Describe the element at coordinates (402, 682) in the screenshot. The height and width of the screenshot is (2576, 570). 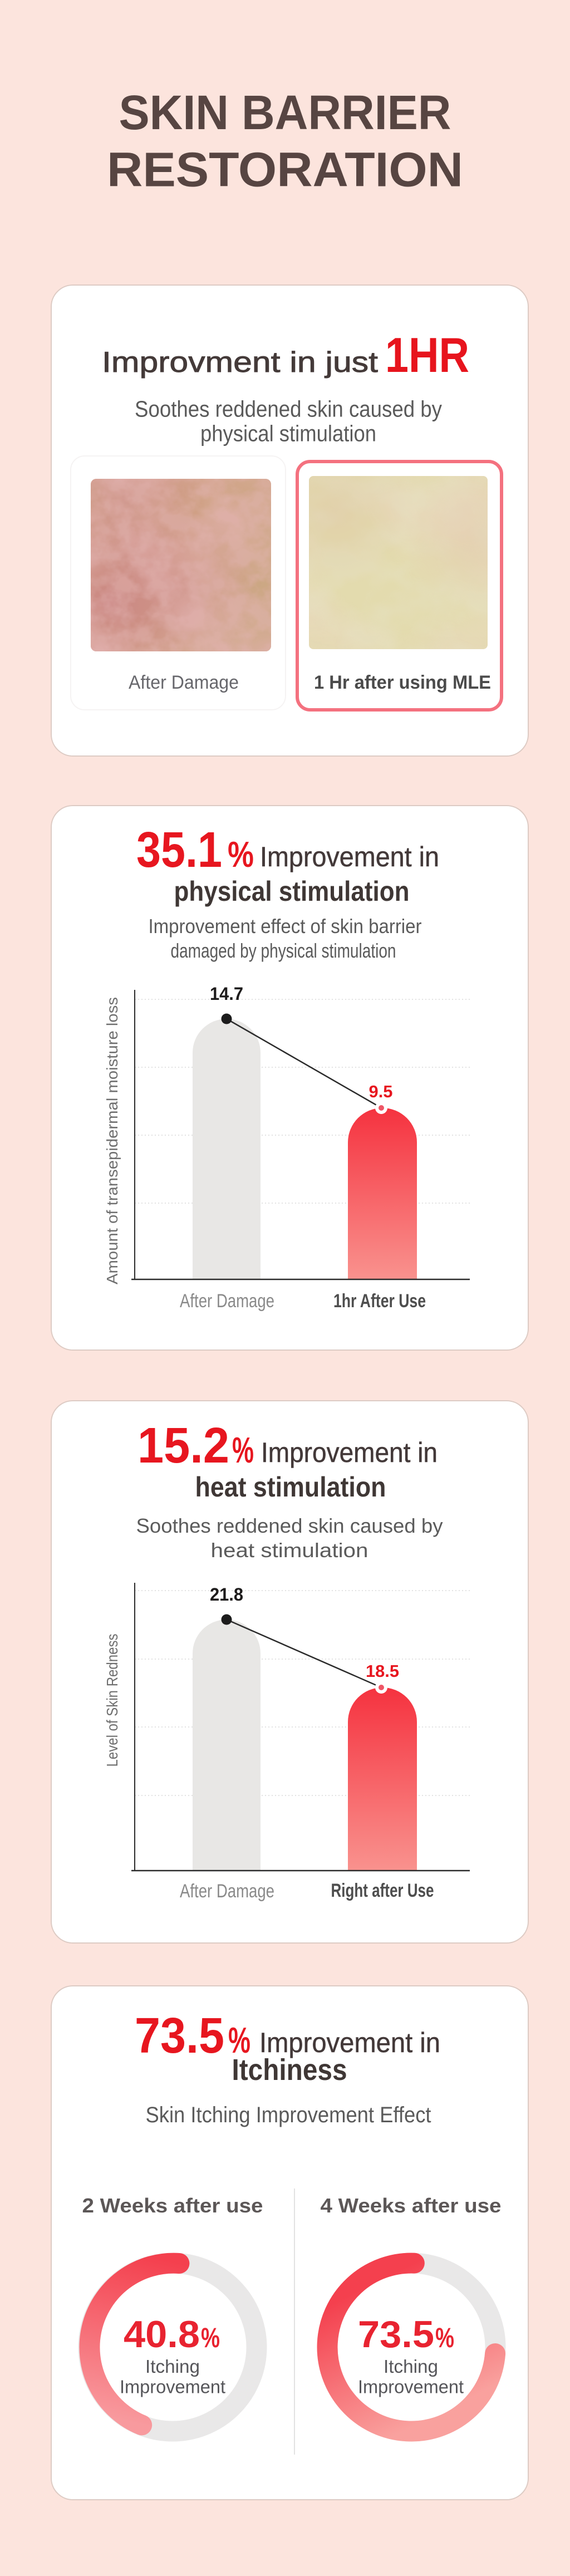
I see `svg-text: 1 Hr after using MLE` at that location.